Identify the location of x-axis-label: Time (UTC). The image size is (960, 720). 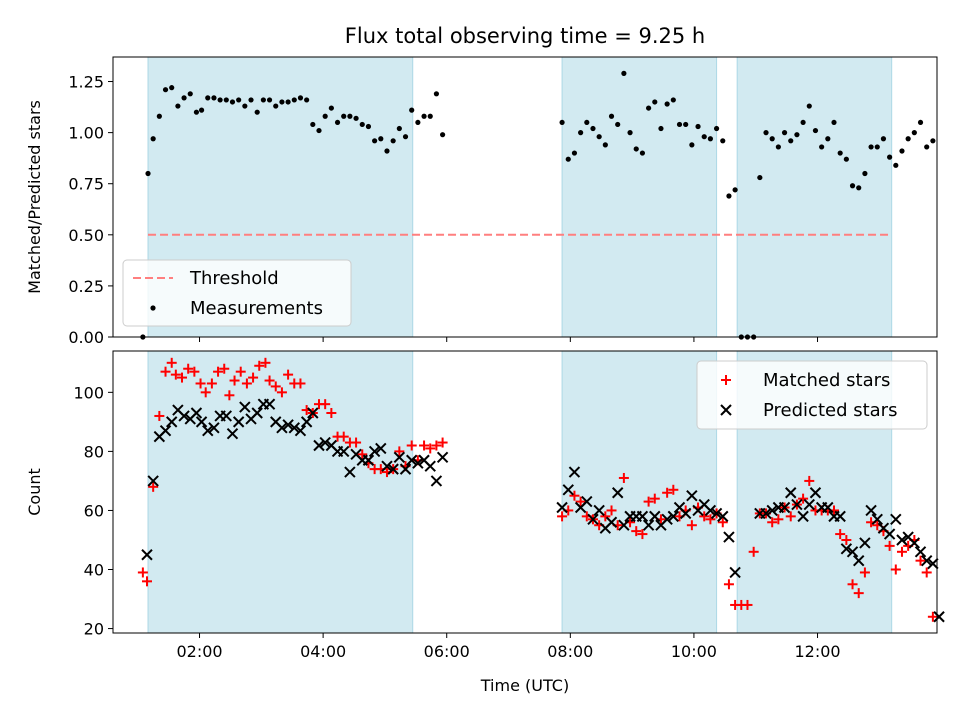
(524, 685).